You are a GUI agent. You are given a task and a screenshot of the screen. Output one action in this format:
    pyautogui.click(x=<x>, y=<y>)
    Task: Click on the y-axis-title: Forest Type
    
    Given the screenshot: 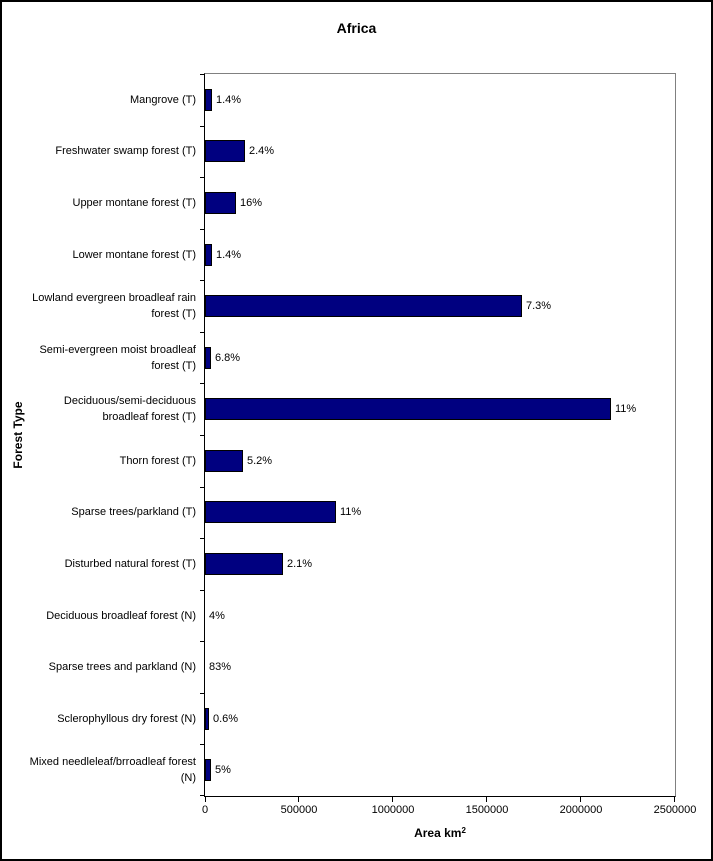 What is the action you would take?
    pyautogui.click(x=18, y=435)
    